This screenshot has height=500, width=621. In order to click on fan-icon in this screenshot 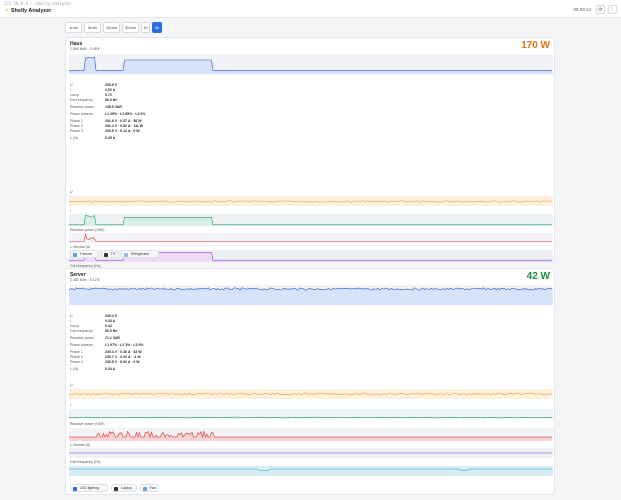, I will do `click(144, 488)`.